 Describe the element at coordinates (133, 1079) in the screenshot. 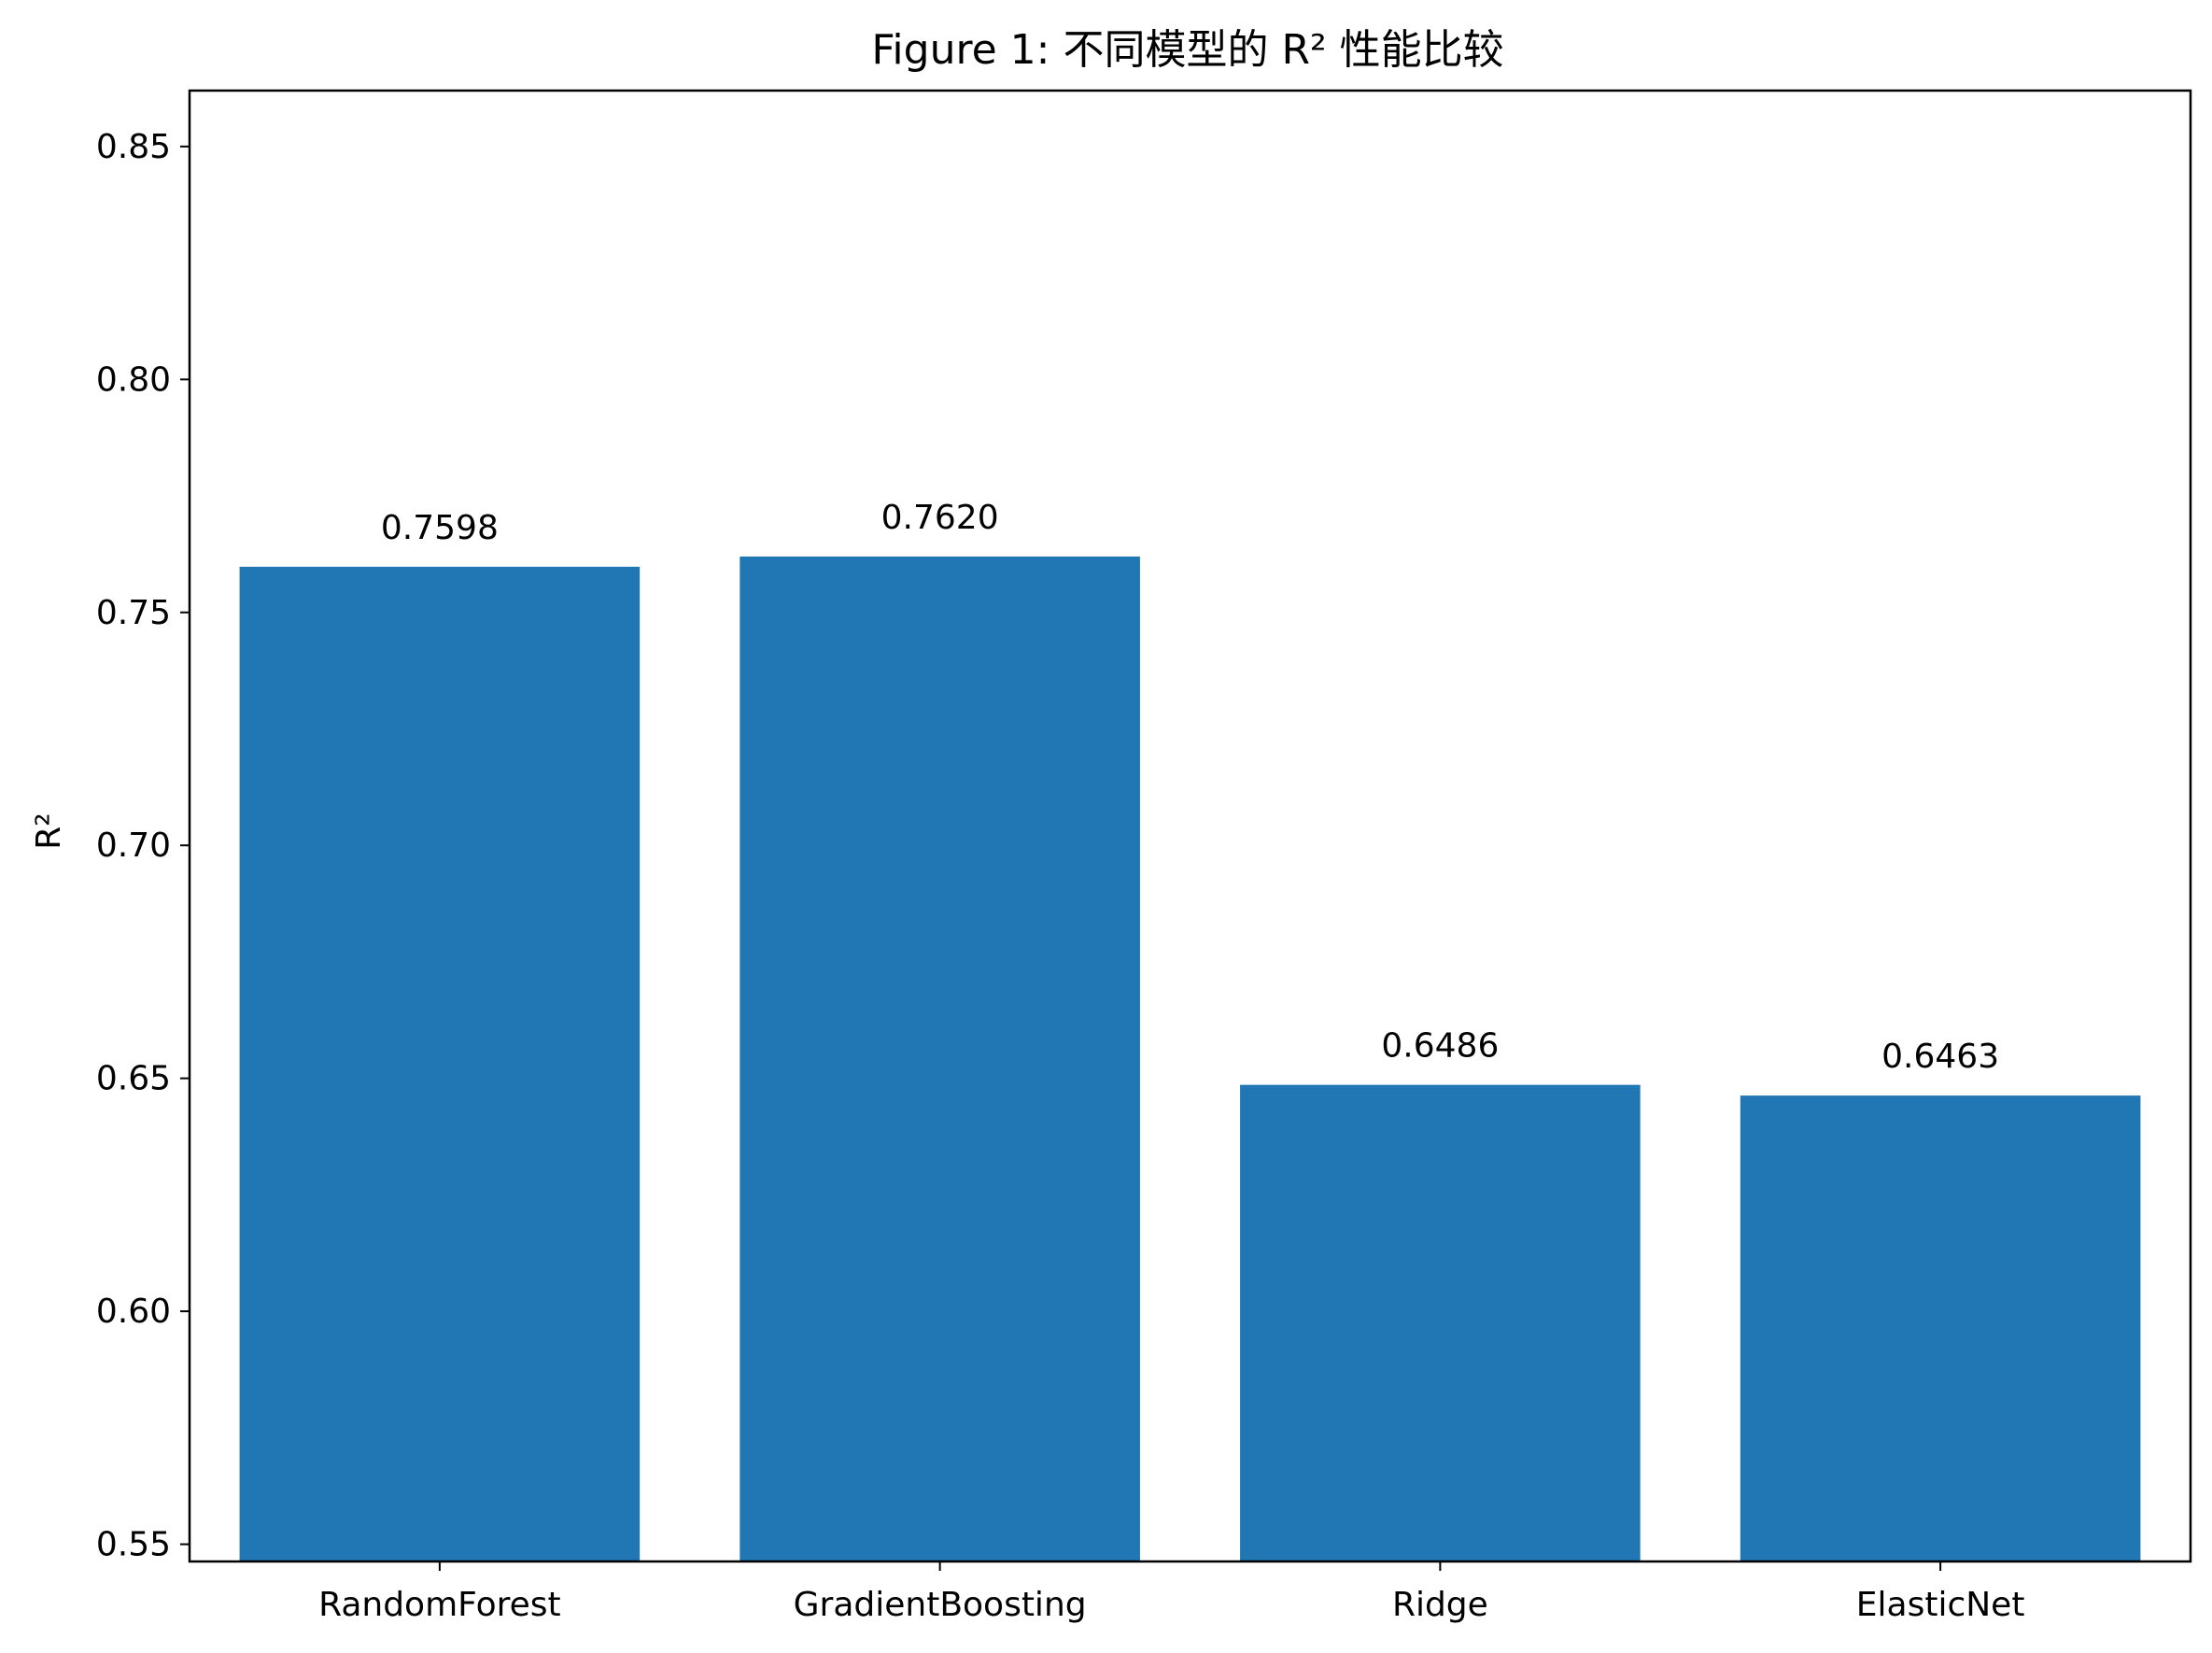

I see `y-tick-label: 0.65` at that location.